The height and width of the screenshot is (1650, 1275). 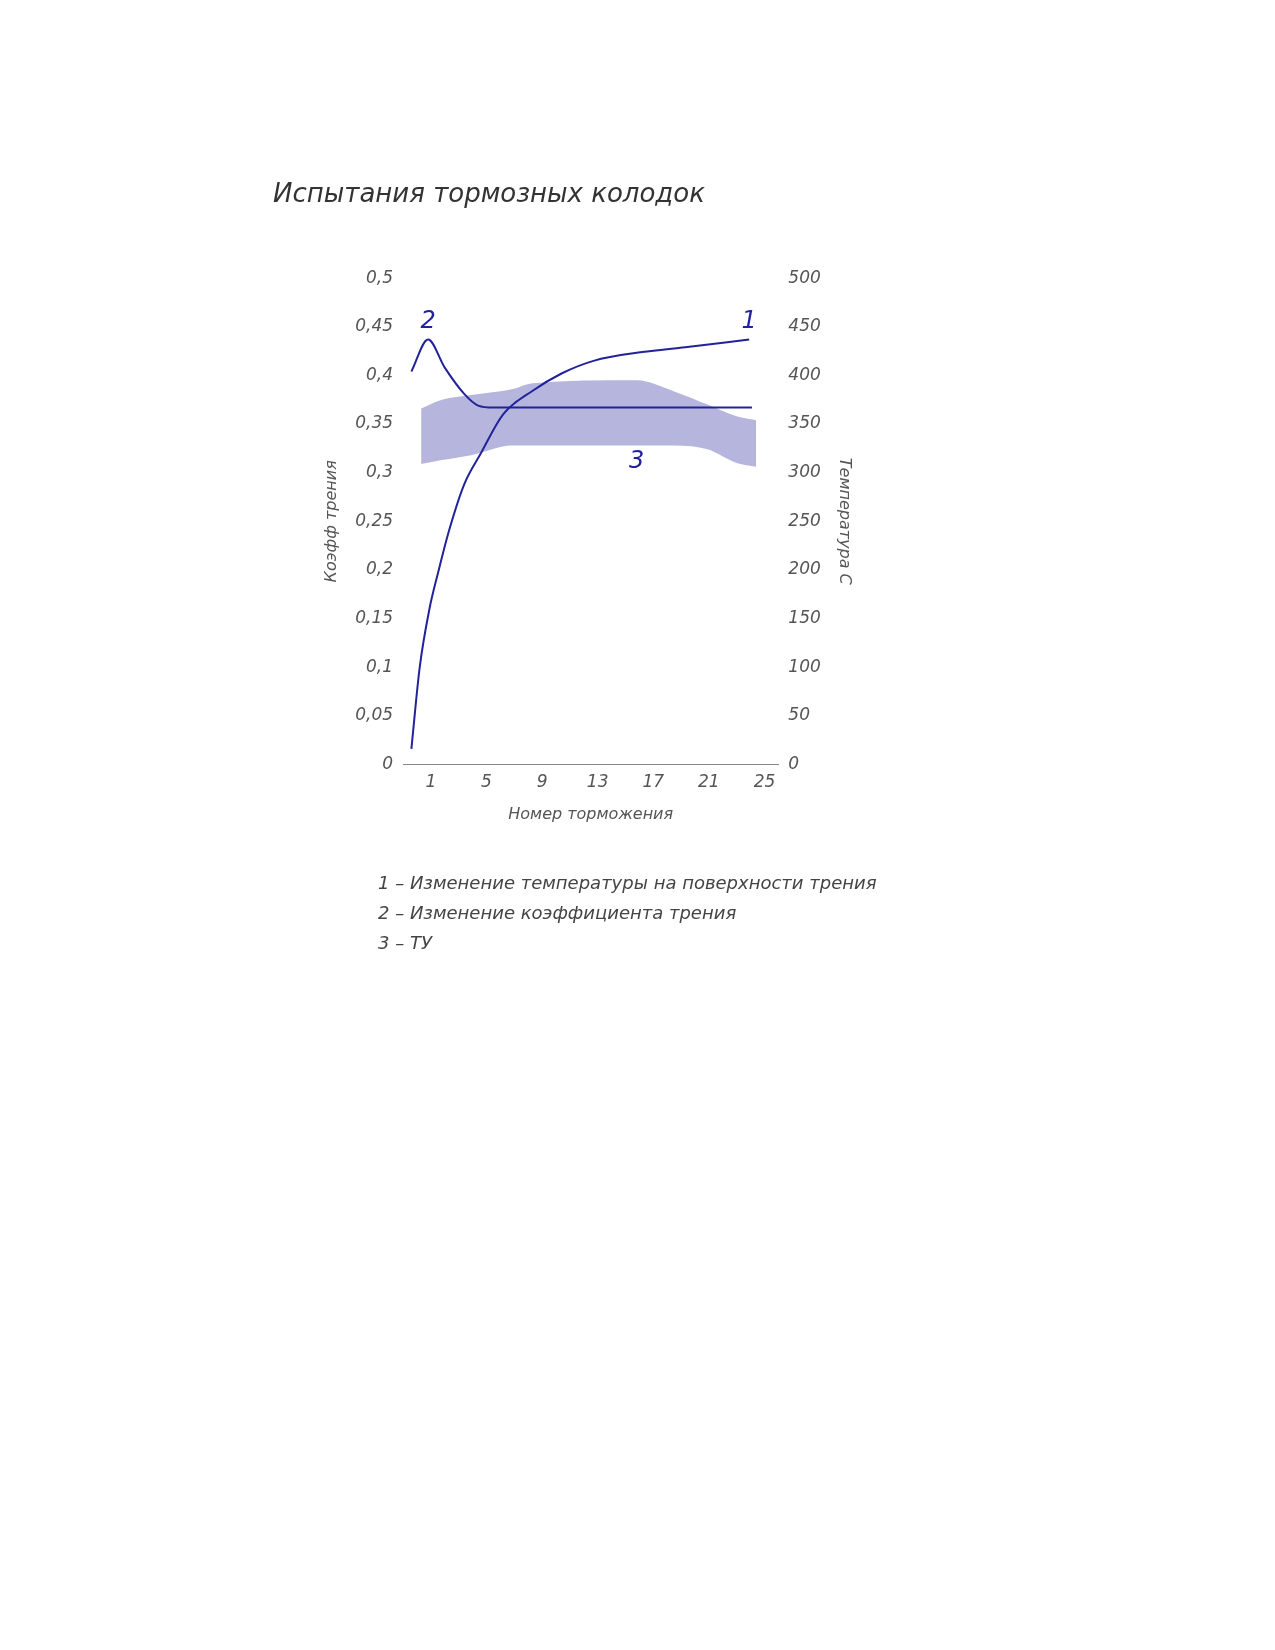 I want to click on y2-tick-label: 300, so click(x=804, y=471).